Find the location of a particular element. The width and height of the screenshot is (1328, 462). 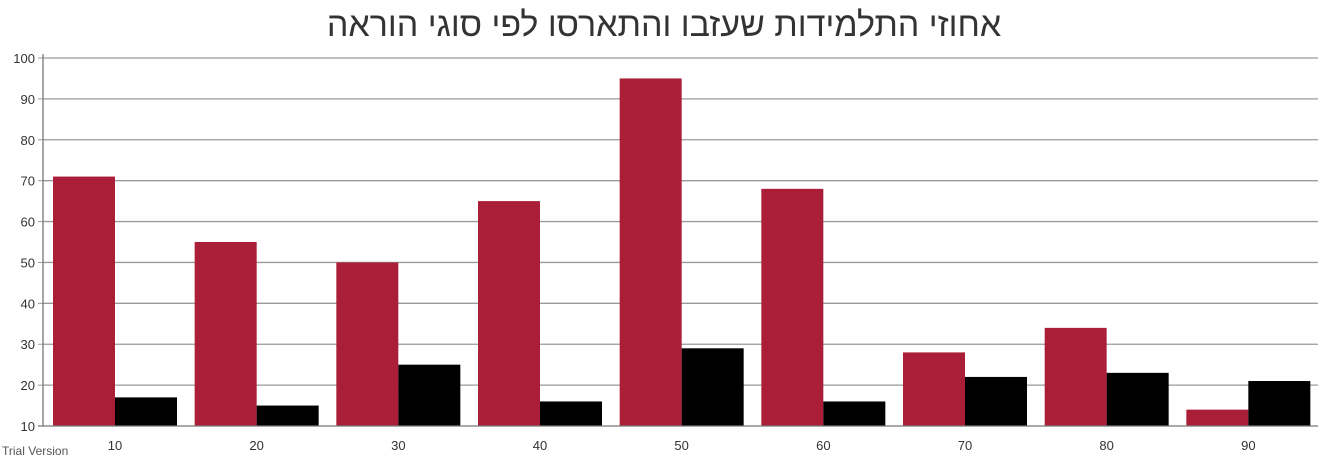

x-tick-label: 90 is located at coordinates (1248, 445).